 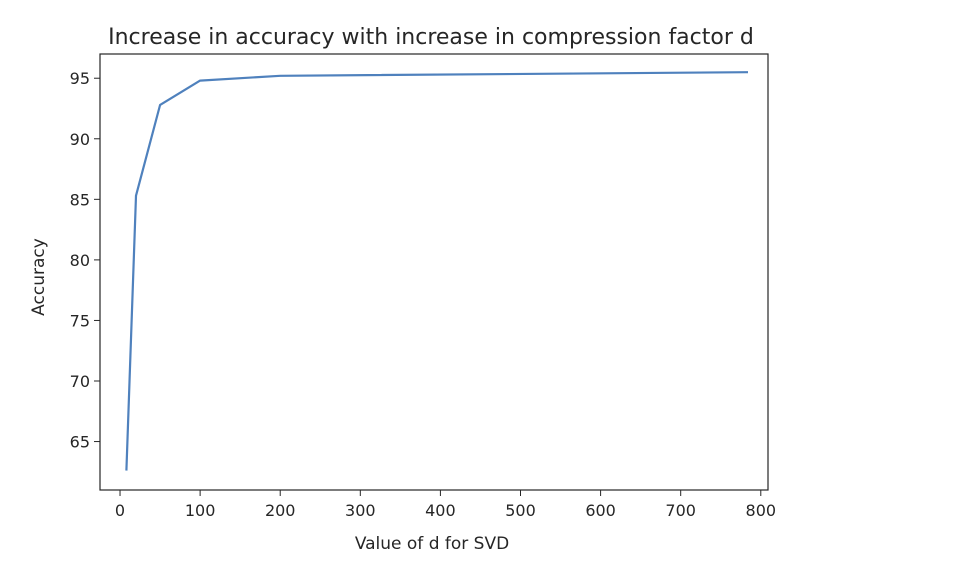 I want to click on x-tick-label: 100, so click(x=200, y=510).